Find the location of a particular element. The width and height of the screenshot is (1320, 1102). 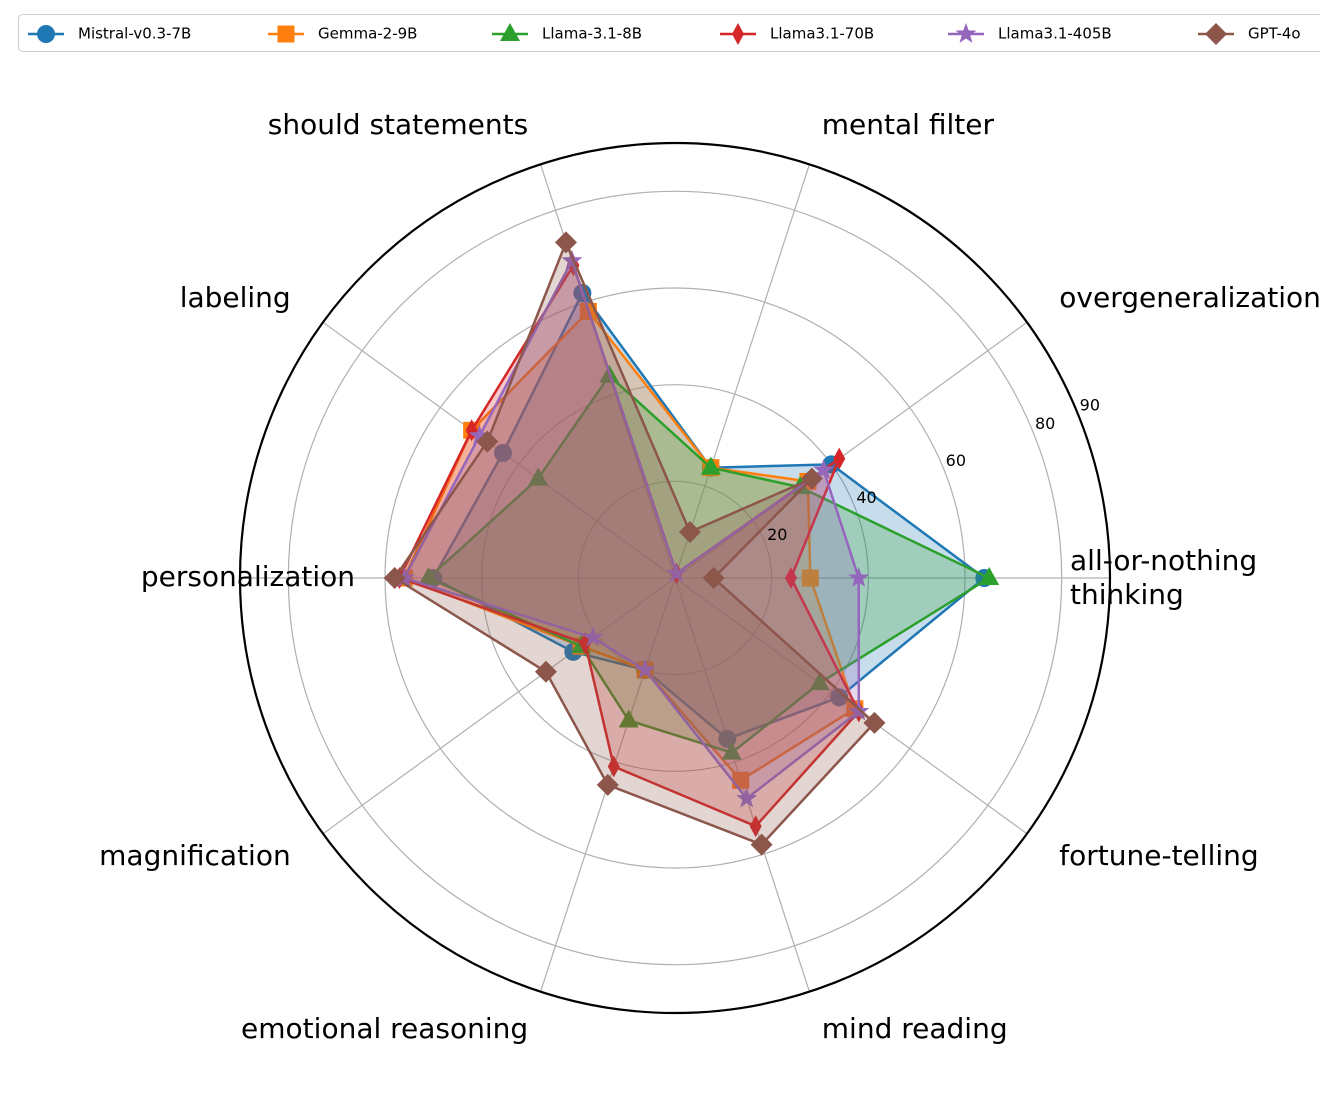

category-label: mental filter is located at coordinates (908, 124).